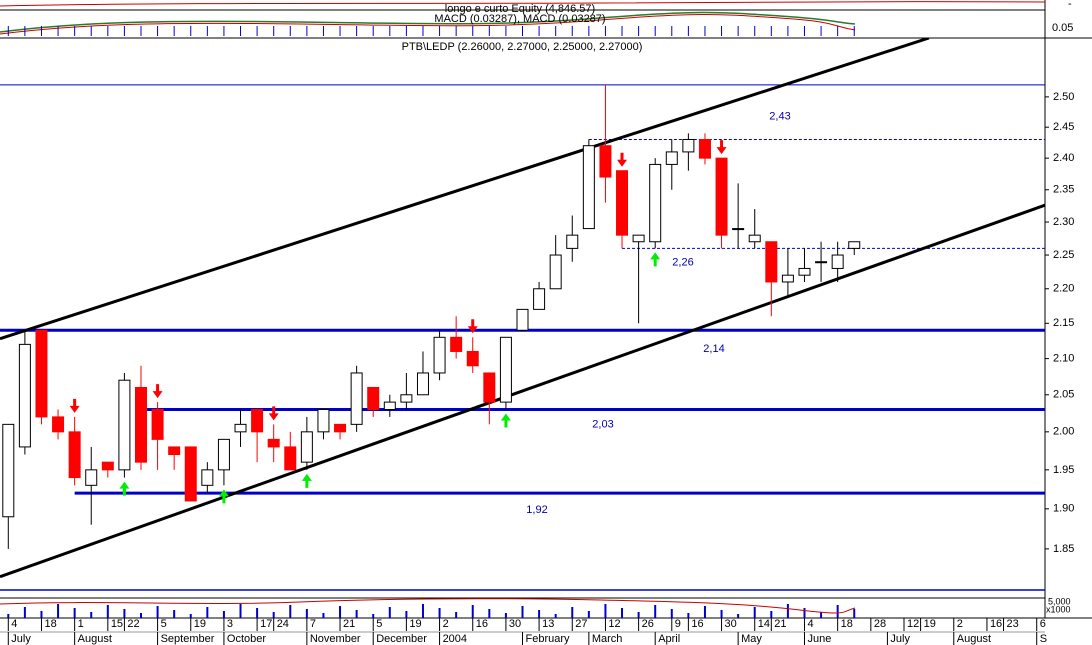 The image size is (1092, 645). I want to click on x-tick-label: 1, so click(81, 624).